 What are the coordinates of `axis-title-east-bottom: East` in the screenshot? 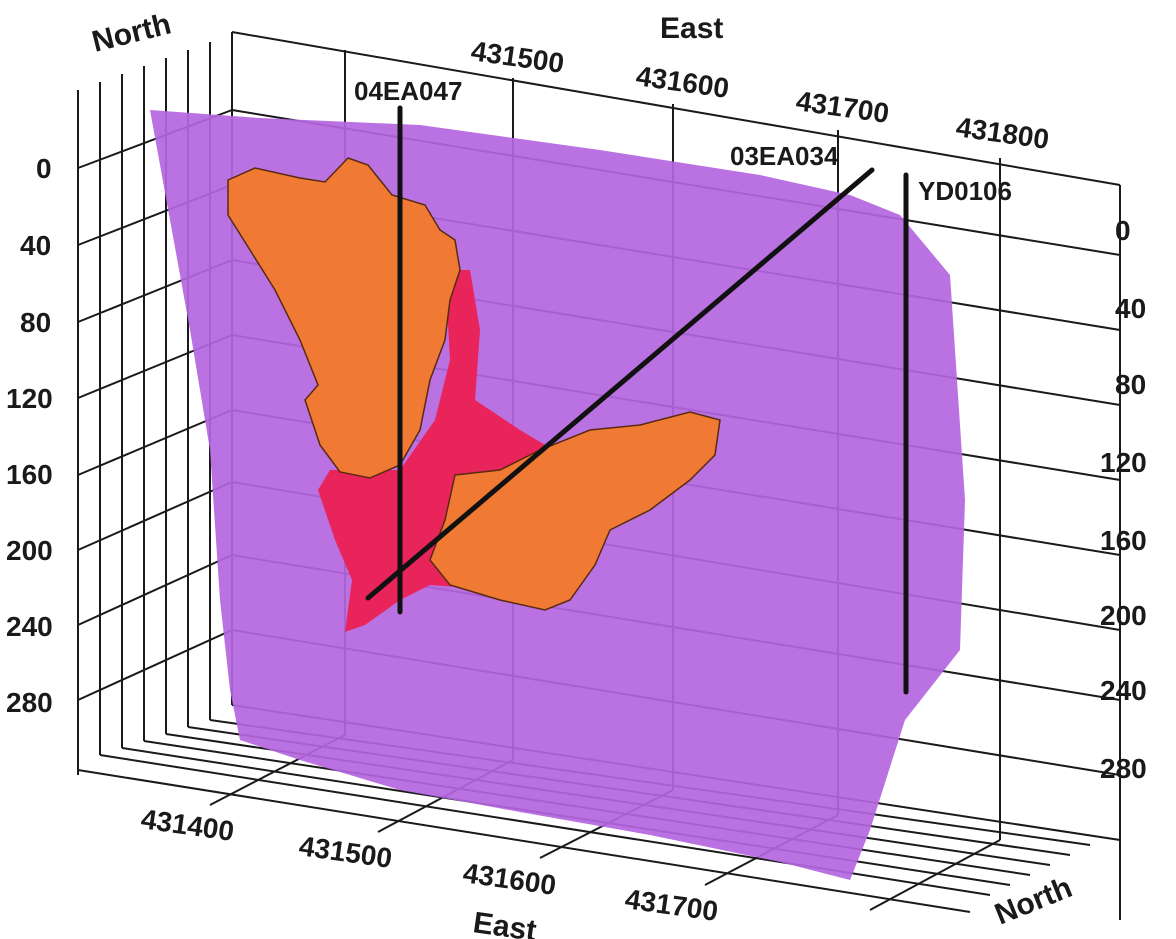 It's located at (504, 922).